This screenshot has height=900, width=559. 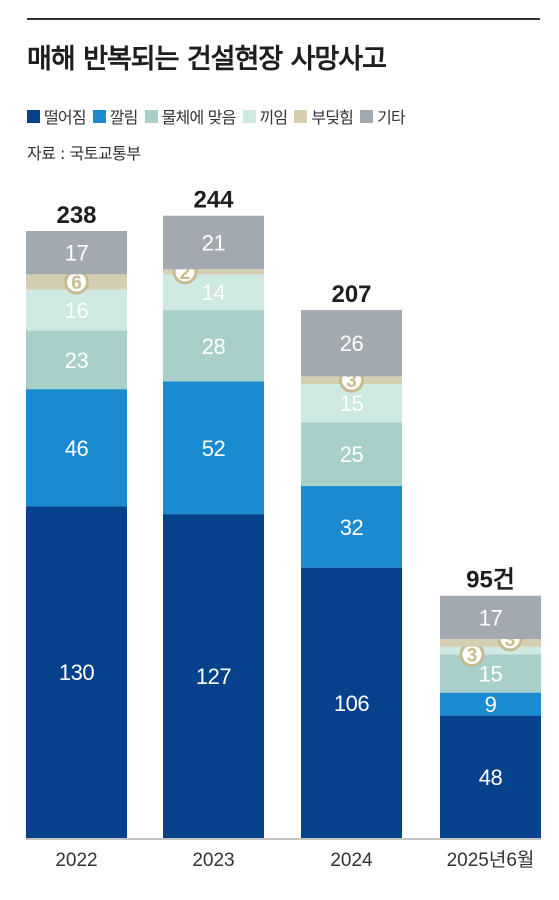 I want to click on legend-item: 깔림, so click(x=115, y=116).